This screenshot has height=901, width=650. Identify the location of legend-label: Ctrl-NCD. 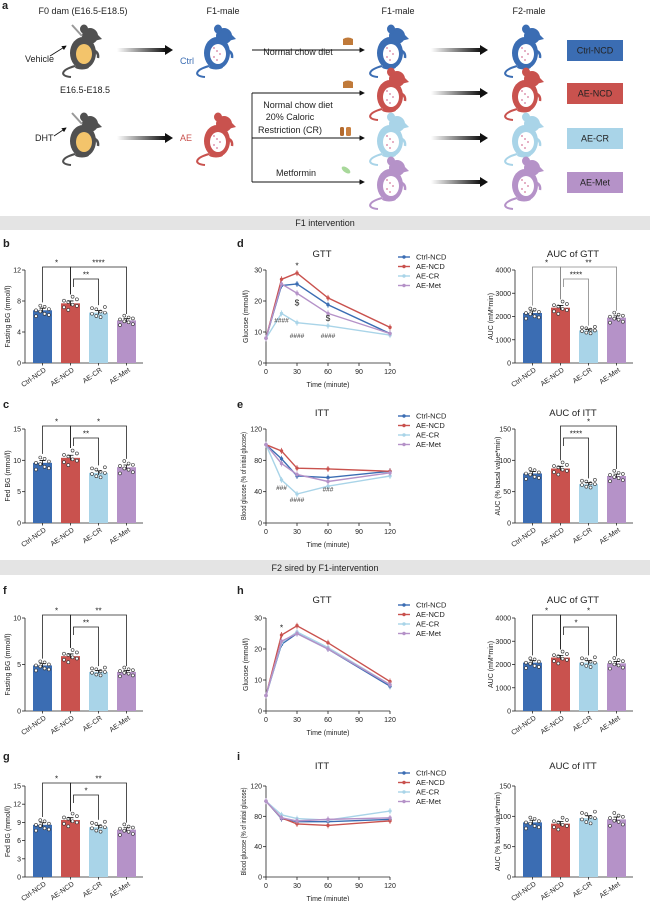
(431, 257).